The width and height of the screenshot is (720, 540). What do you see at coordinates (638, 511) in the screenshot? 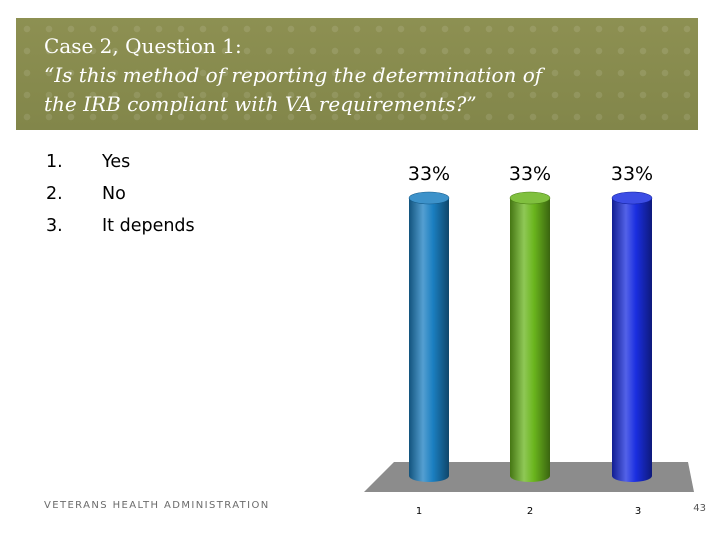
I see `category-label: 3` at bounding box center [638, 511].